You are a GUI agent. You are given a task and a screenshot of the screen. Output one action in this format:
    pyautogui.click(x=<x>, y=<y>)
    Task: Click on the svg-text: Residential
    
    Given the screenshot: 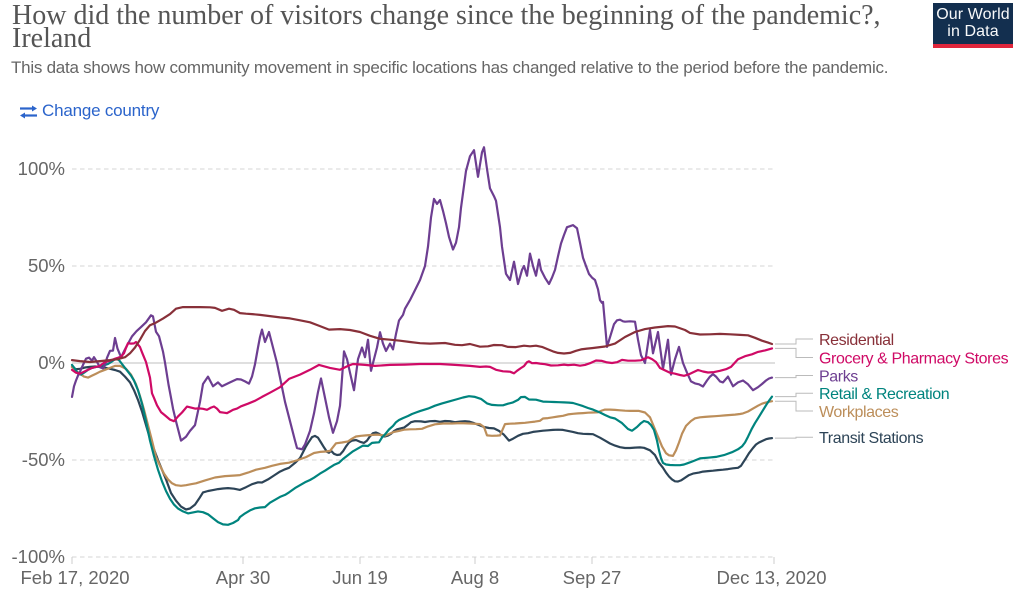 What is the action you would take?
    pyautogui.click(x=856, y=340)
    